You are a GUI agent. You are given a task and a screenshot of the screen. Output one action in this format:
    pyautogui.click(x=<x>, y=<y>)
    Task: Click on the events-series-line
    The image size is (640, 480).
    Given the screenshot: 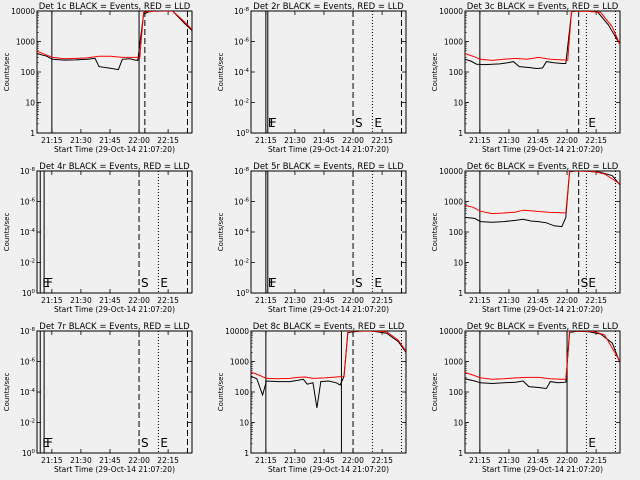 What is the action you would take?
    pyautogui.click(x=542, y=360)
    